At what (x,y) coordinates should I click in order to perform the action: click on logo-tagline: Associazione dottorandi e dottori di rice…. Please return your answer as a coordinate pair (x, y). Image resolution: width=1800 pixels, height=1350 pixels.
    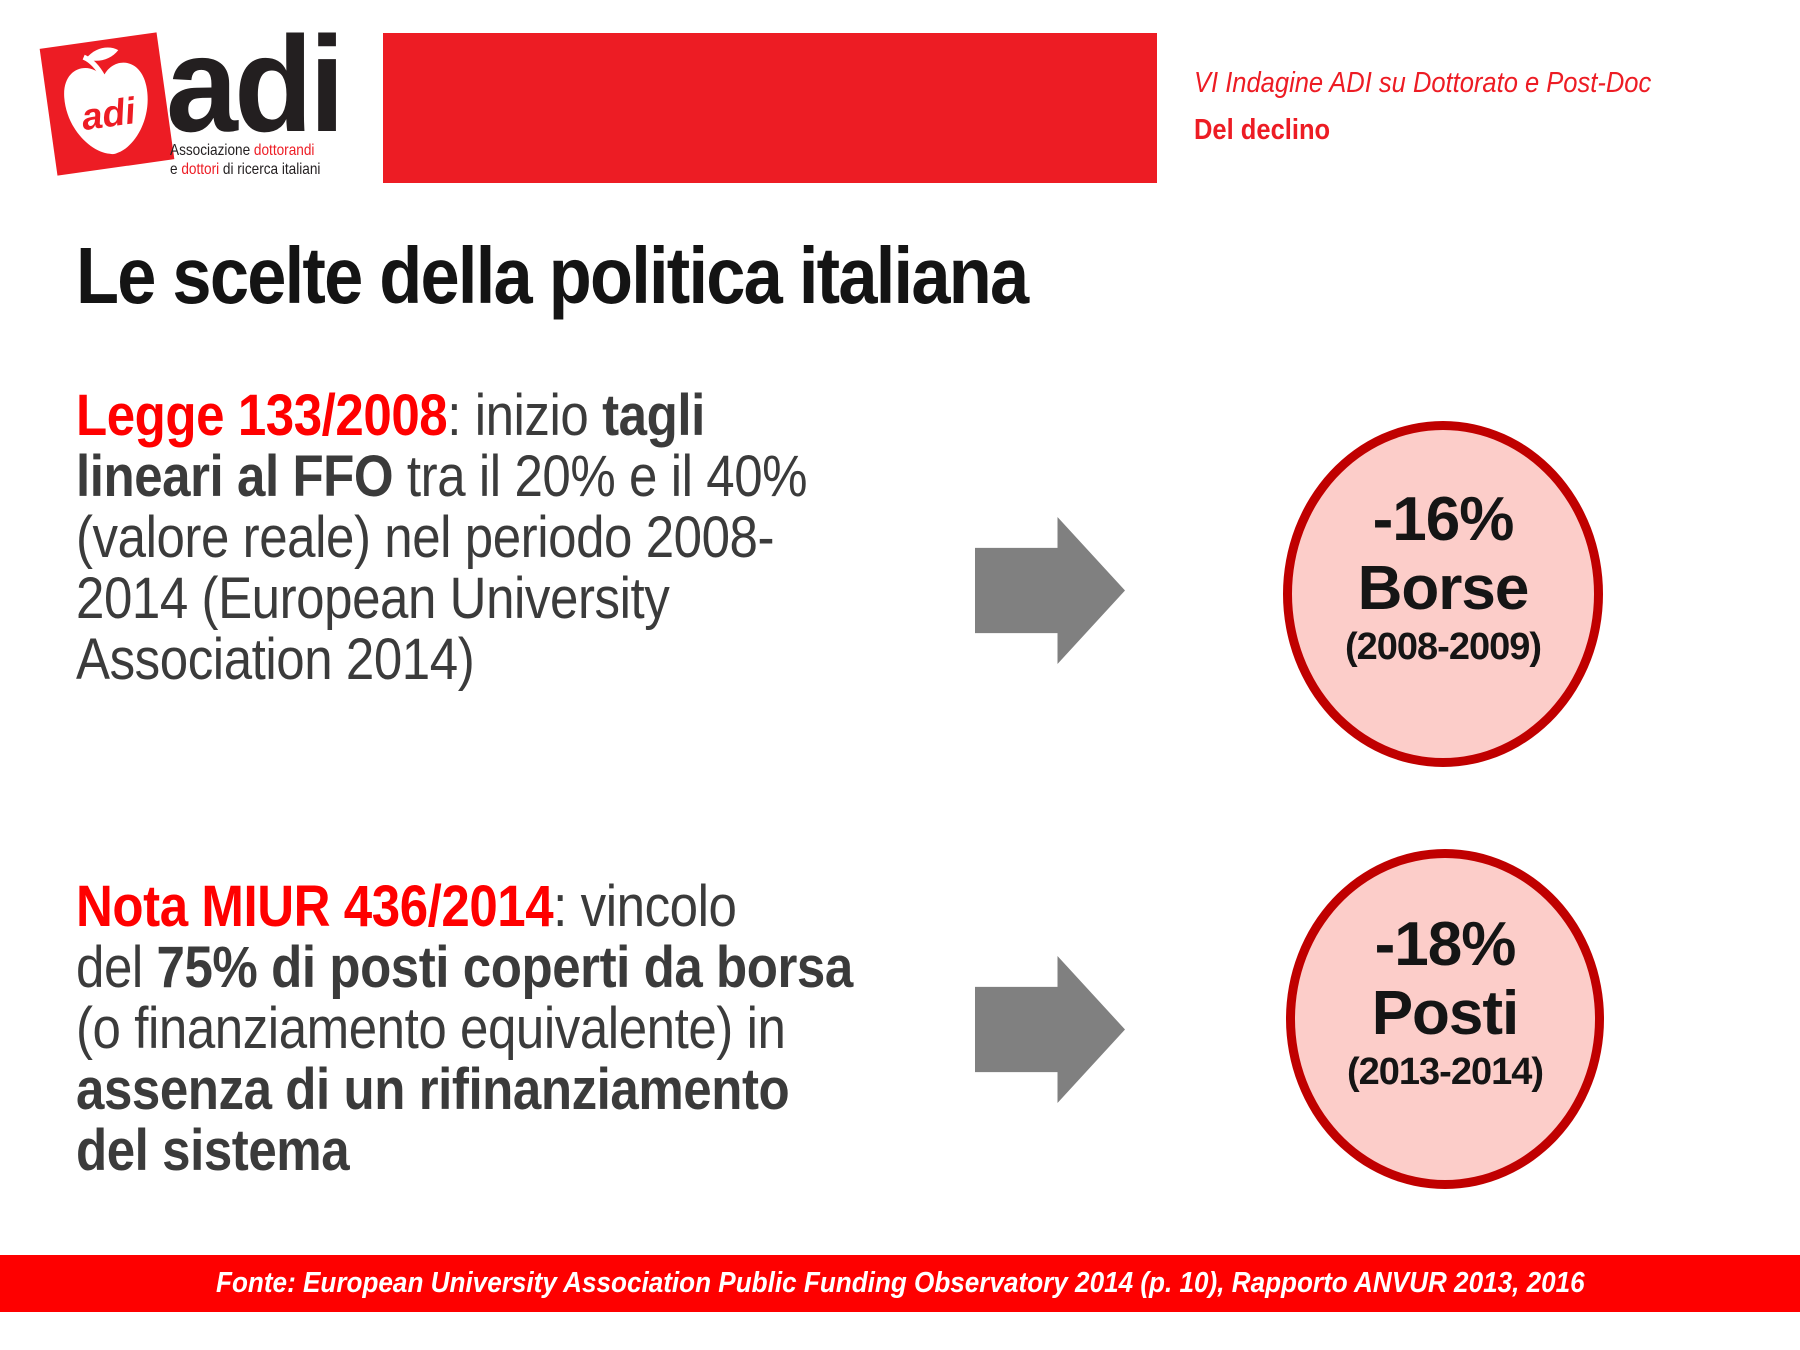
    Looking at the image, I should click on (245, 160).